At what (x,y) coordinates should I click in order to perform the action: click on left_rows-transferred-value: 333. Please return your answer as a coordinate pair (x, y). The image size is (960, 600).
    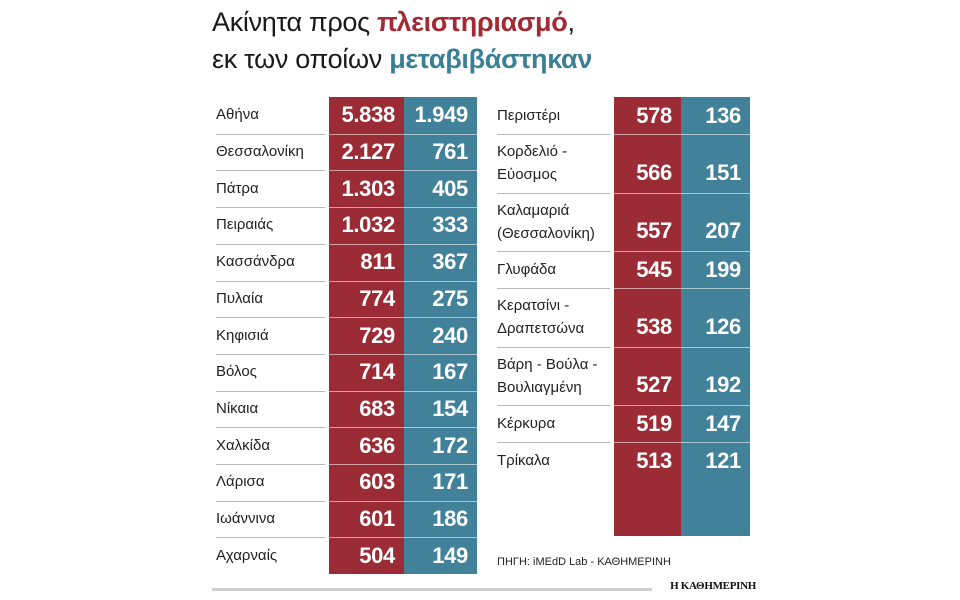
    Looking at the image, I should click on (450, 225).